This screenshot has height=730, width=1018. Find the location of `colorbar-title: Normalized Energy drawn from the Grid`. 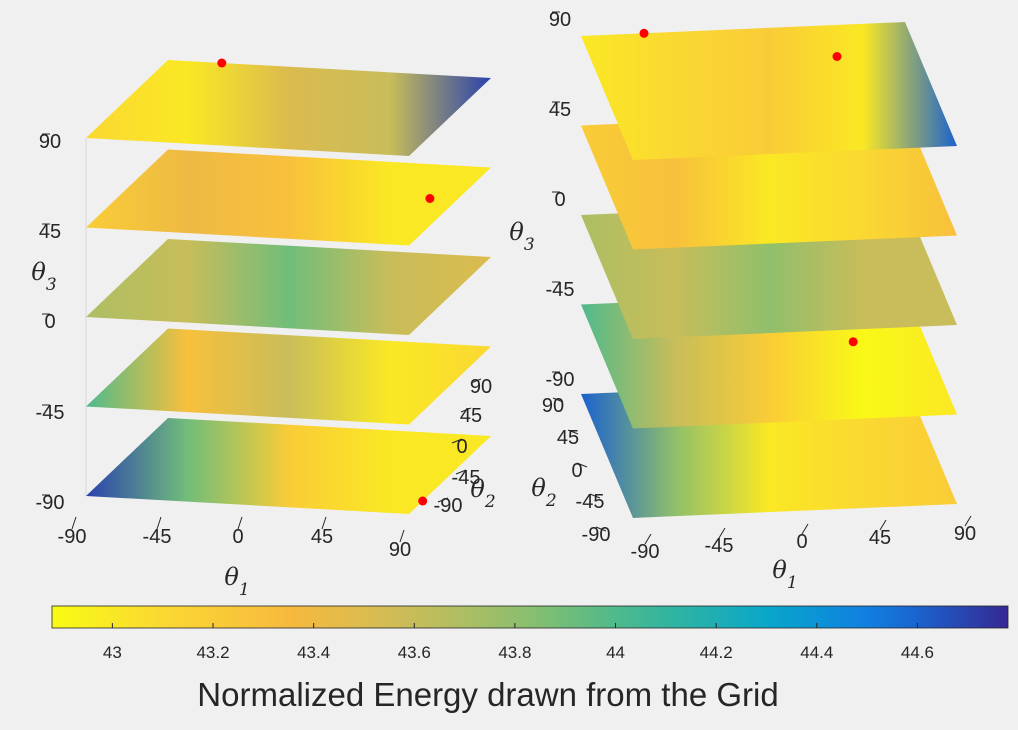

colorbar-title: Normalized Energy drawn from the Grid is located at coordinates (487, 694).